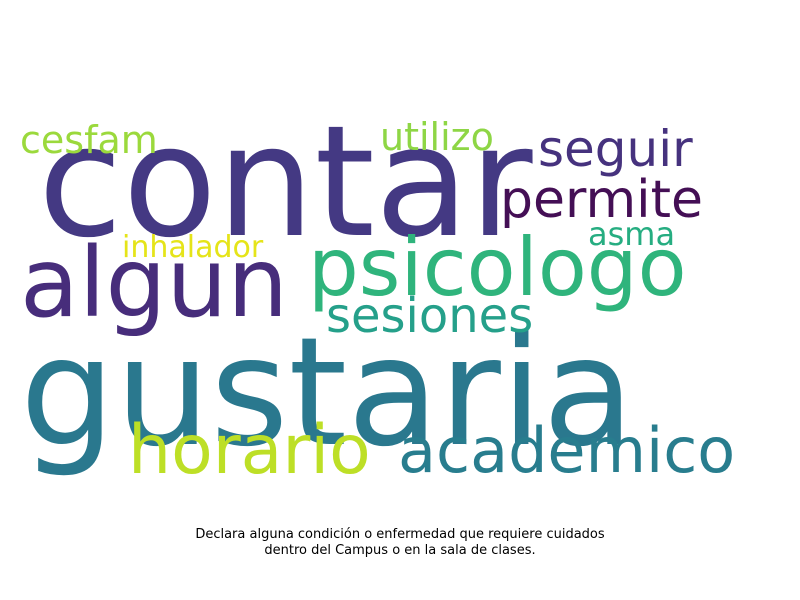 This screenshot has height=600, width=800. I want to click on word-seguir: seguir, so click(615, 149).